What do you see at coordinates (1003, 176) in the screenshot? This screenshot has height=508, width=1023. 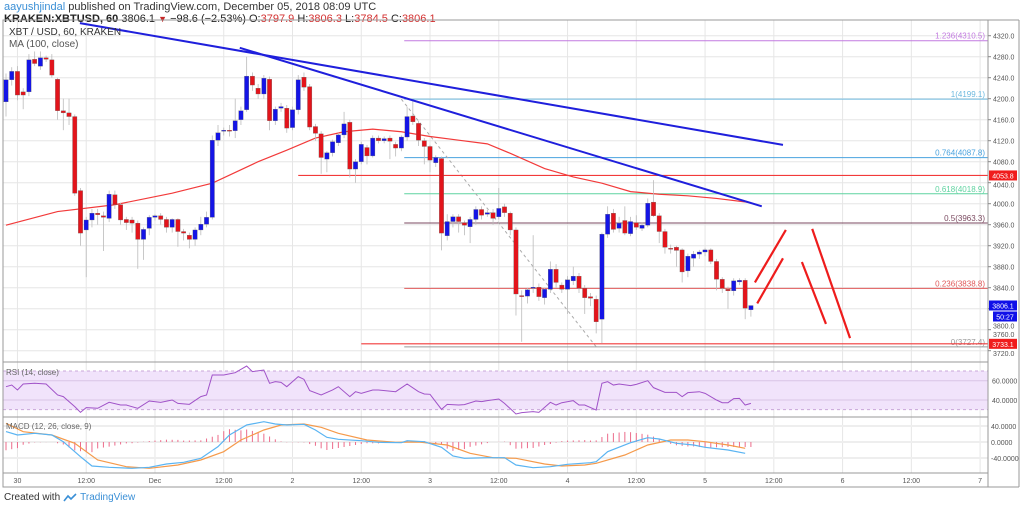 I see `price-level-badge-text: 4053.8` at bounding box center [1003, 176].